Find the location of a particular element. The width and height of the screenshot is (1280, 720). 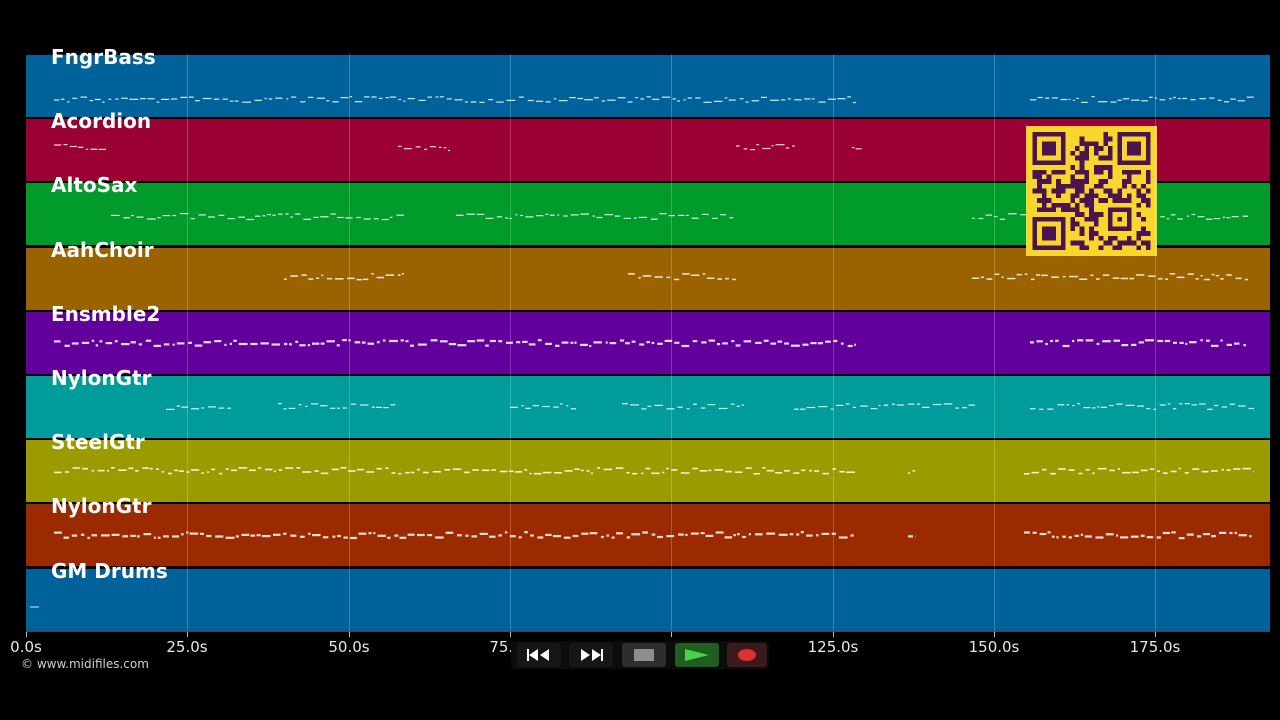

rewind-button is located at coordinates (539, 655).